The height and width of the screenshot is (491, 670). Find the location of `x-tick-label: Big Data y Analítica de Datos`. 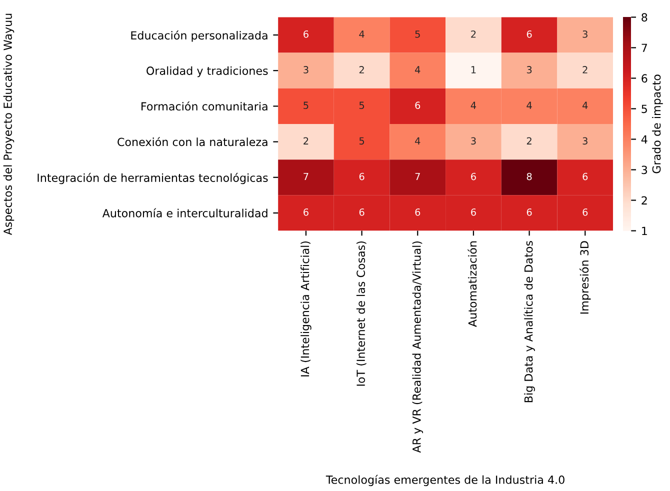

x-tick-label: Big Data y Analítica de Datos is located at coordinates (529, 321).